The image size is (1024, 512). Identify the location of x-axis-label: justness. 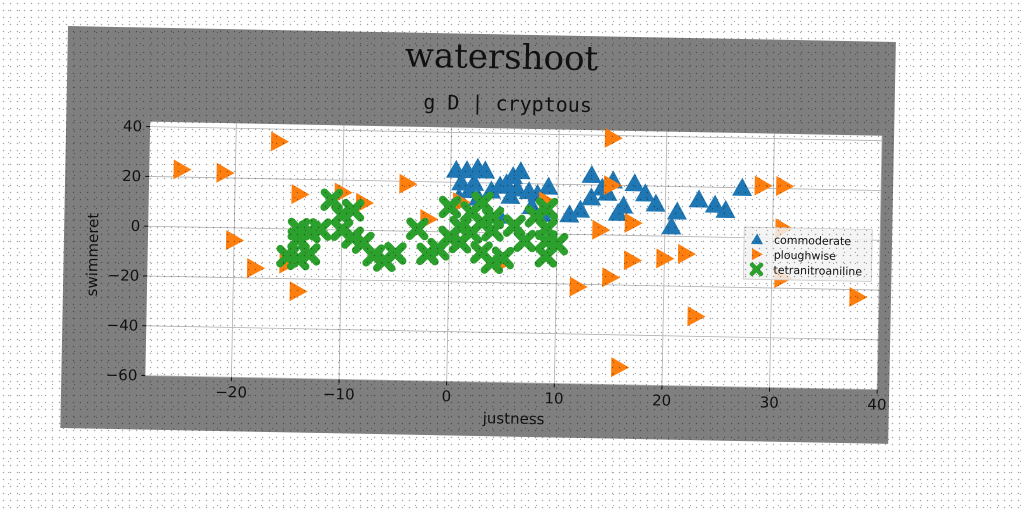
(513, 418).